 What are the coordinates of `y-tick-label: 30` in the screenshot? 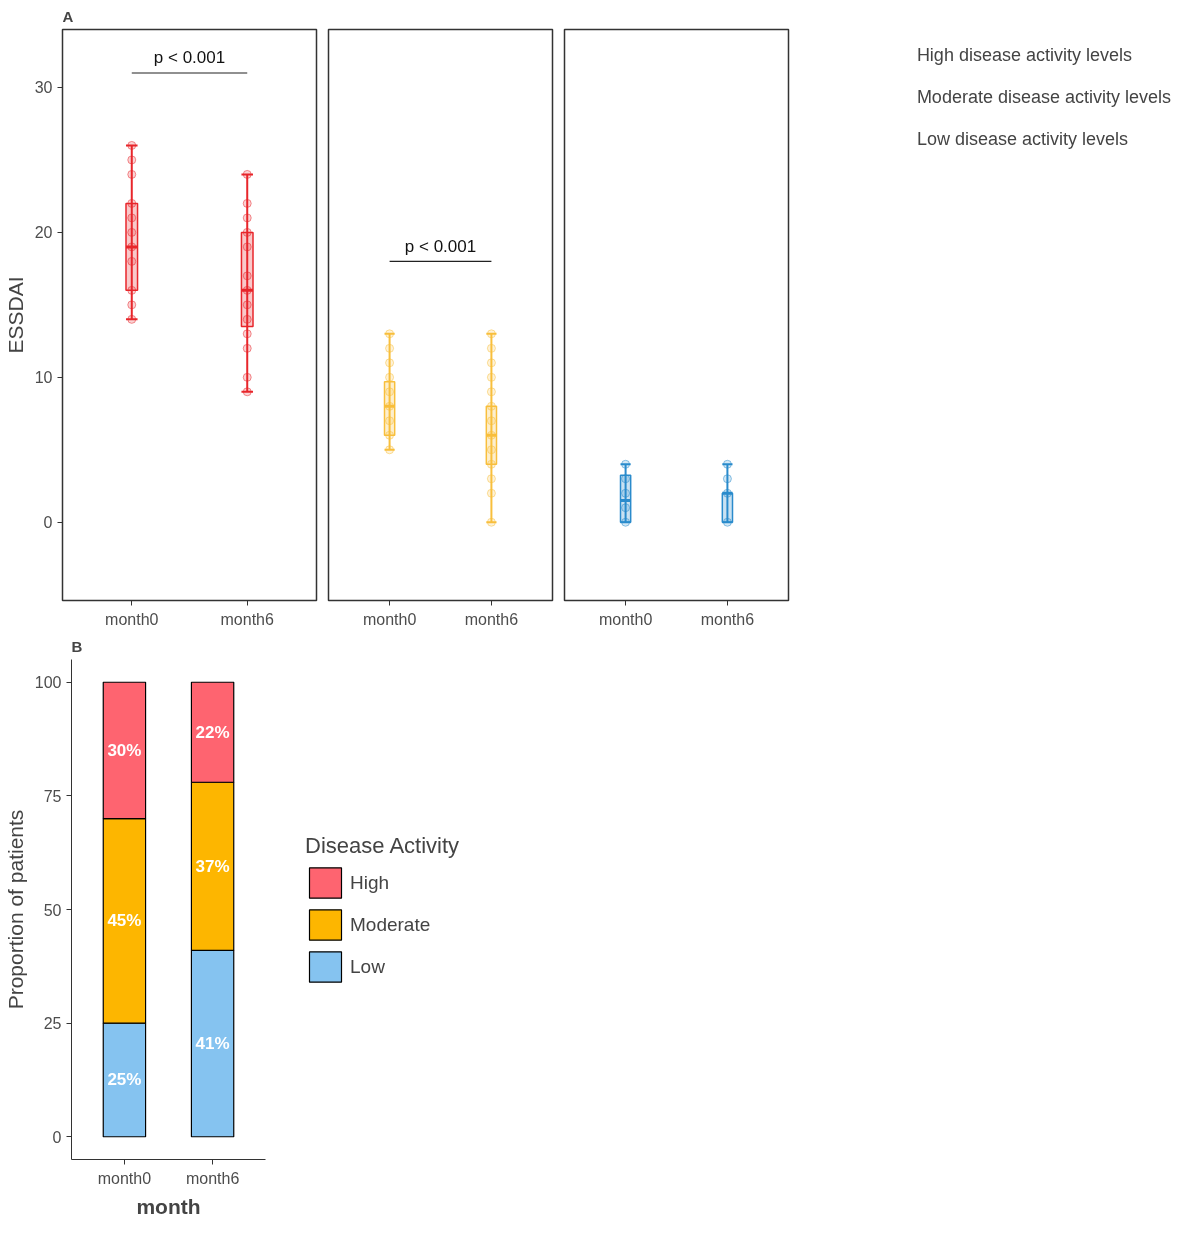 It's located at (43, 88).